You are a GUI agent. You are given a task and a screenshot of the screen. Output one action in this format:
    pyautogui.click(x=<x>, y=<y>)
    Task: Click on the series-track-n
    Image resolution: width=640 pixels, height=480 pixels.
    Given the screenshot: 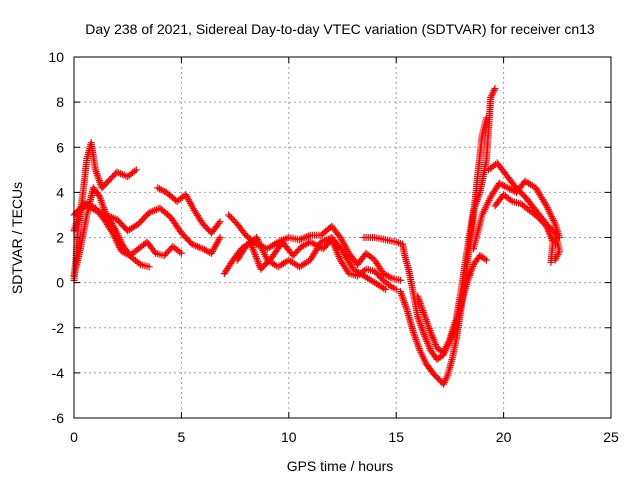 What is the action you would take?
    pyautogui.click(x=524, y=228)
    